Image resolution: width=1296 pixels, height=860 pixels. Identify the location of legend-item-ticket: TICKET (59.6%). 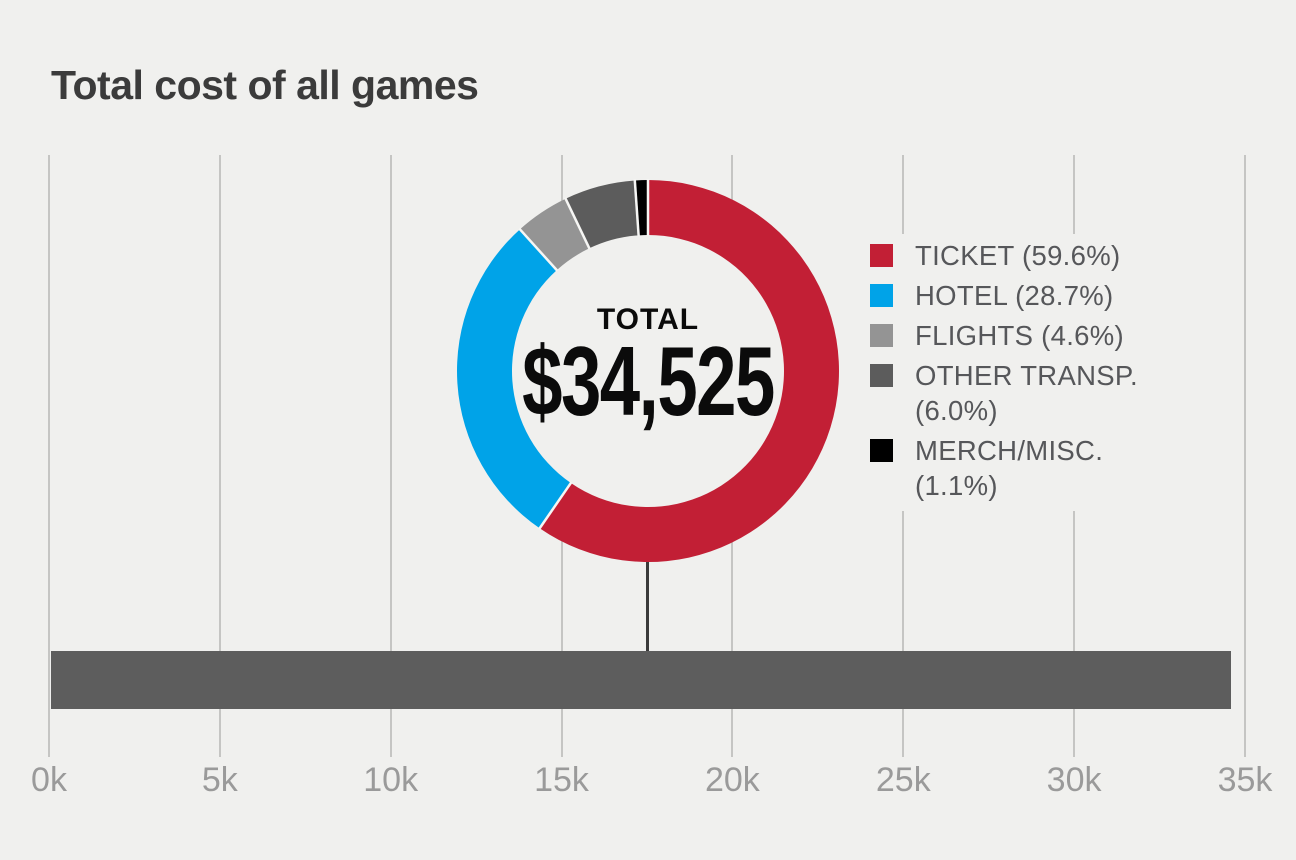
(1030, 255).